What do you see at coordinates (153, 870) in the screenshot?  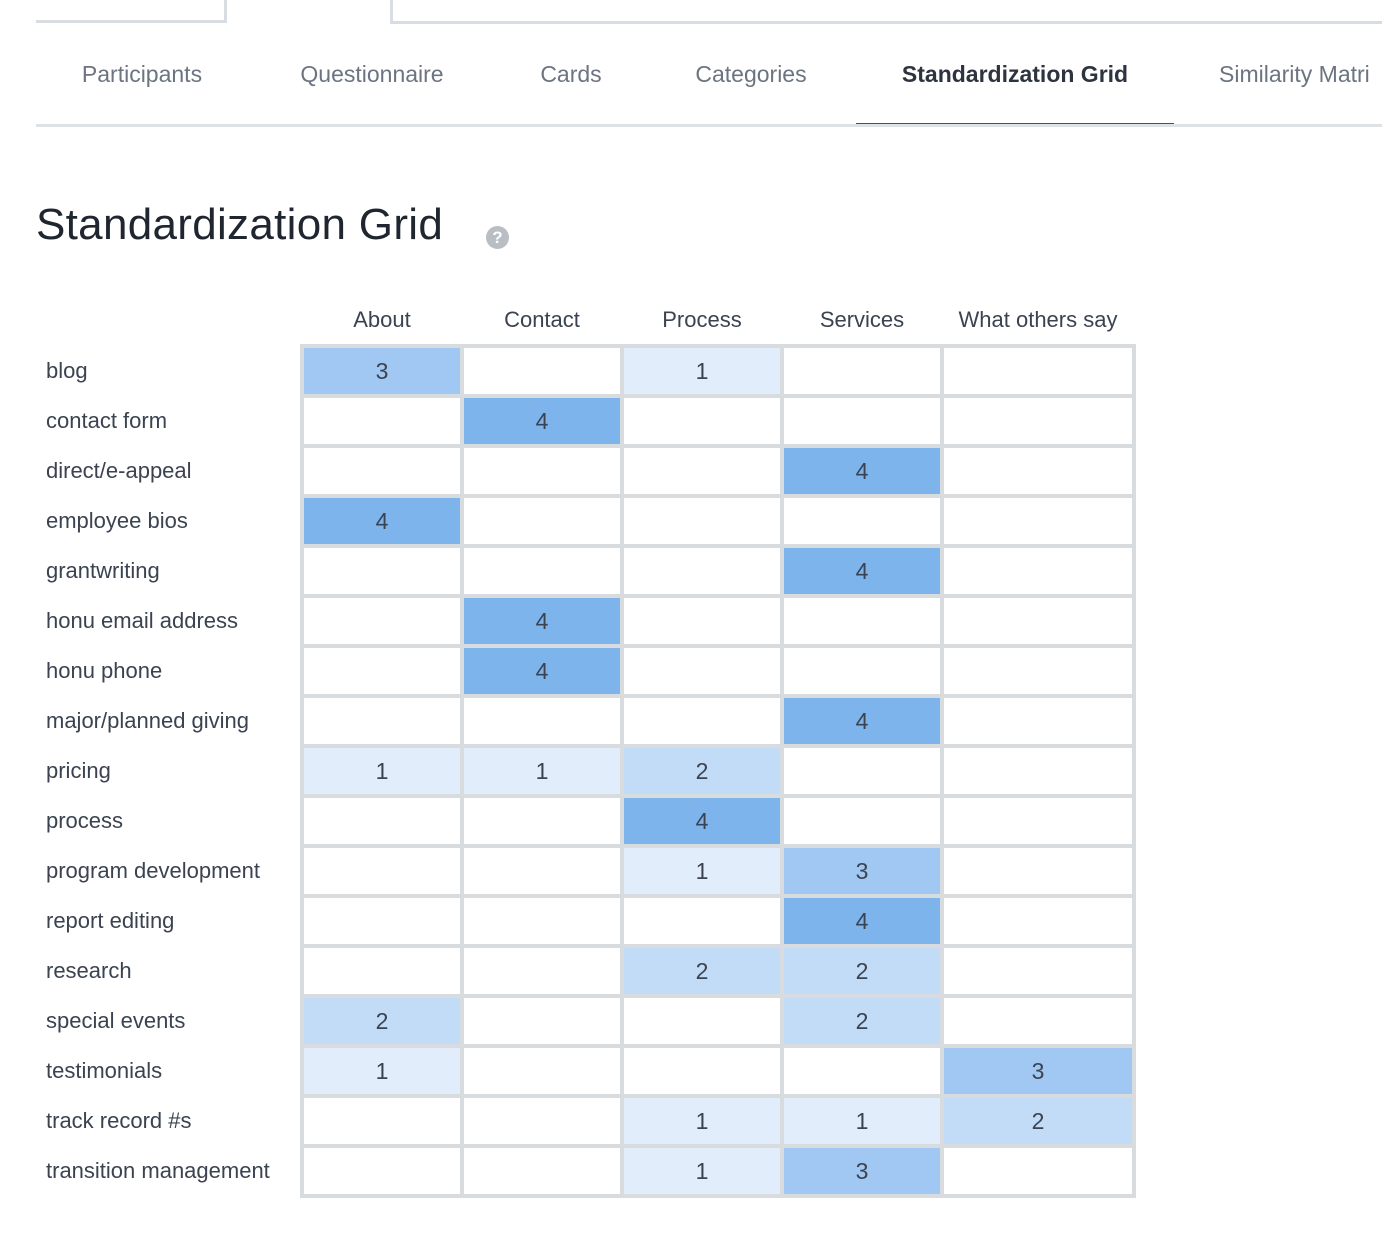 I see `row-label: program development` at bounding box center [153, 870].